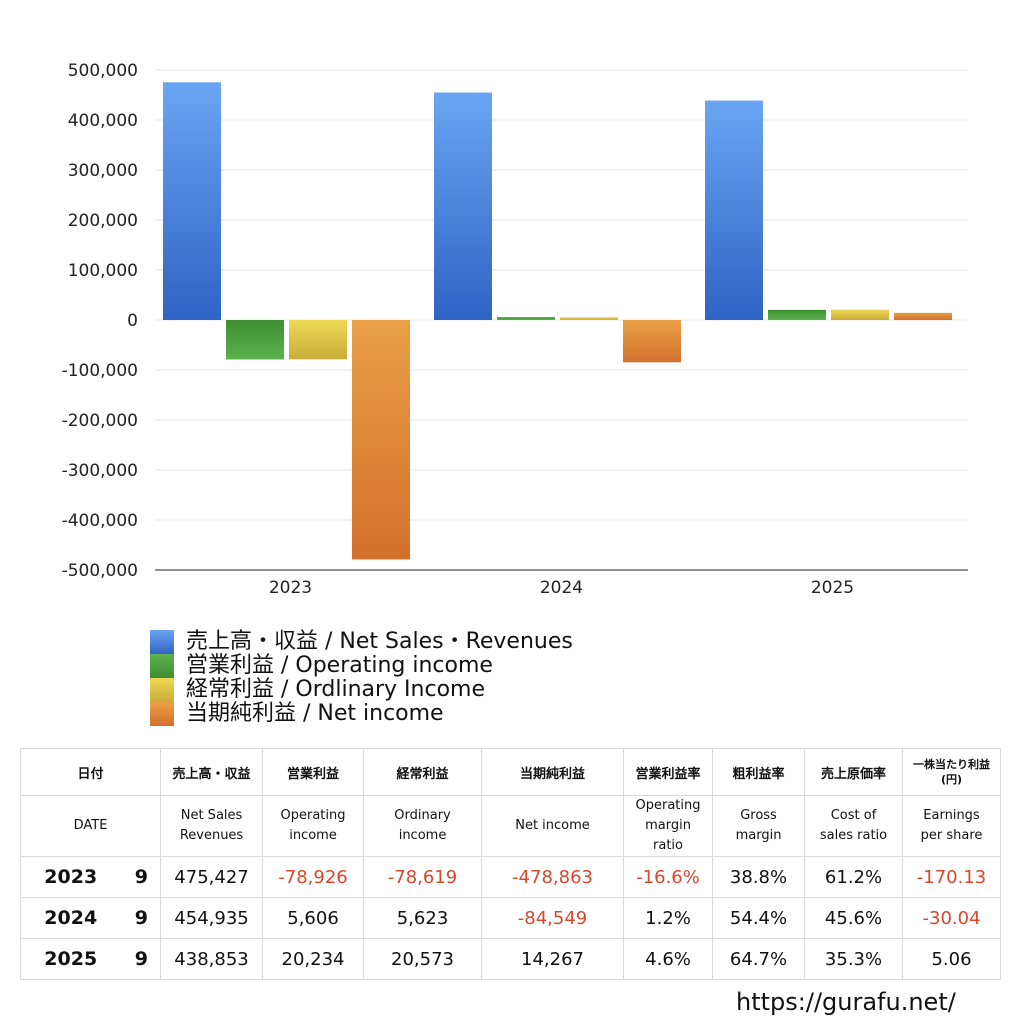  What do you see at coordinates (313, 772) in the screenshot?
I see `header-operating-jp: 営業利益` at bounding box center [313, 772].